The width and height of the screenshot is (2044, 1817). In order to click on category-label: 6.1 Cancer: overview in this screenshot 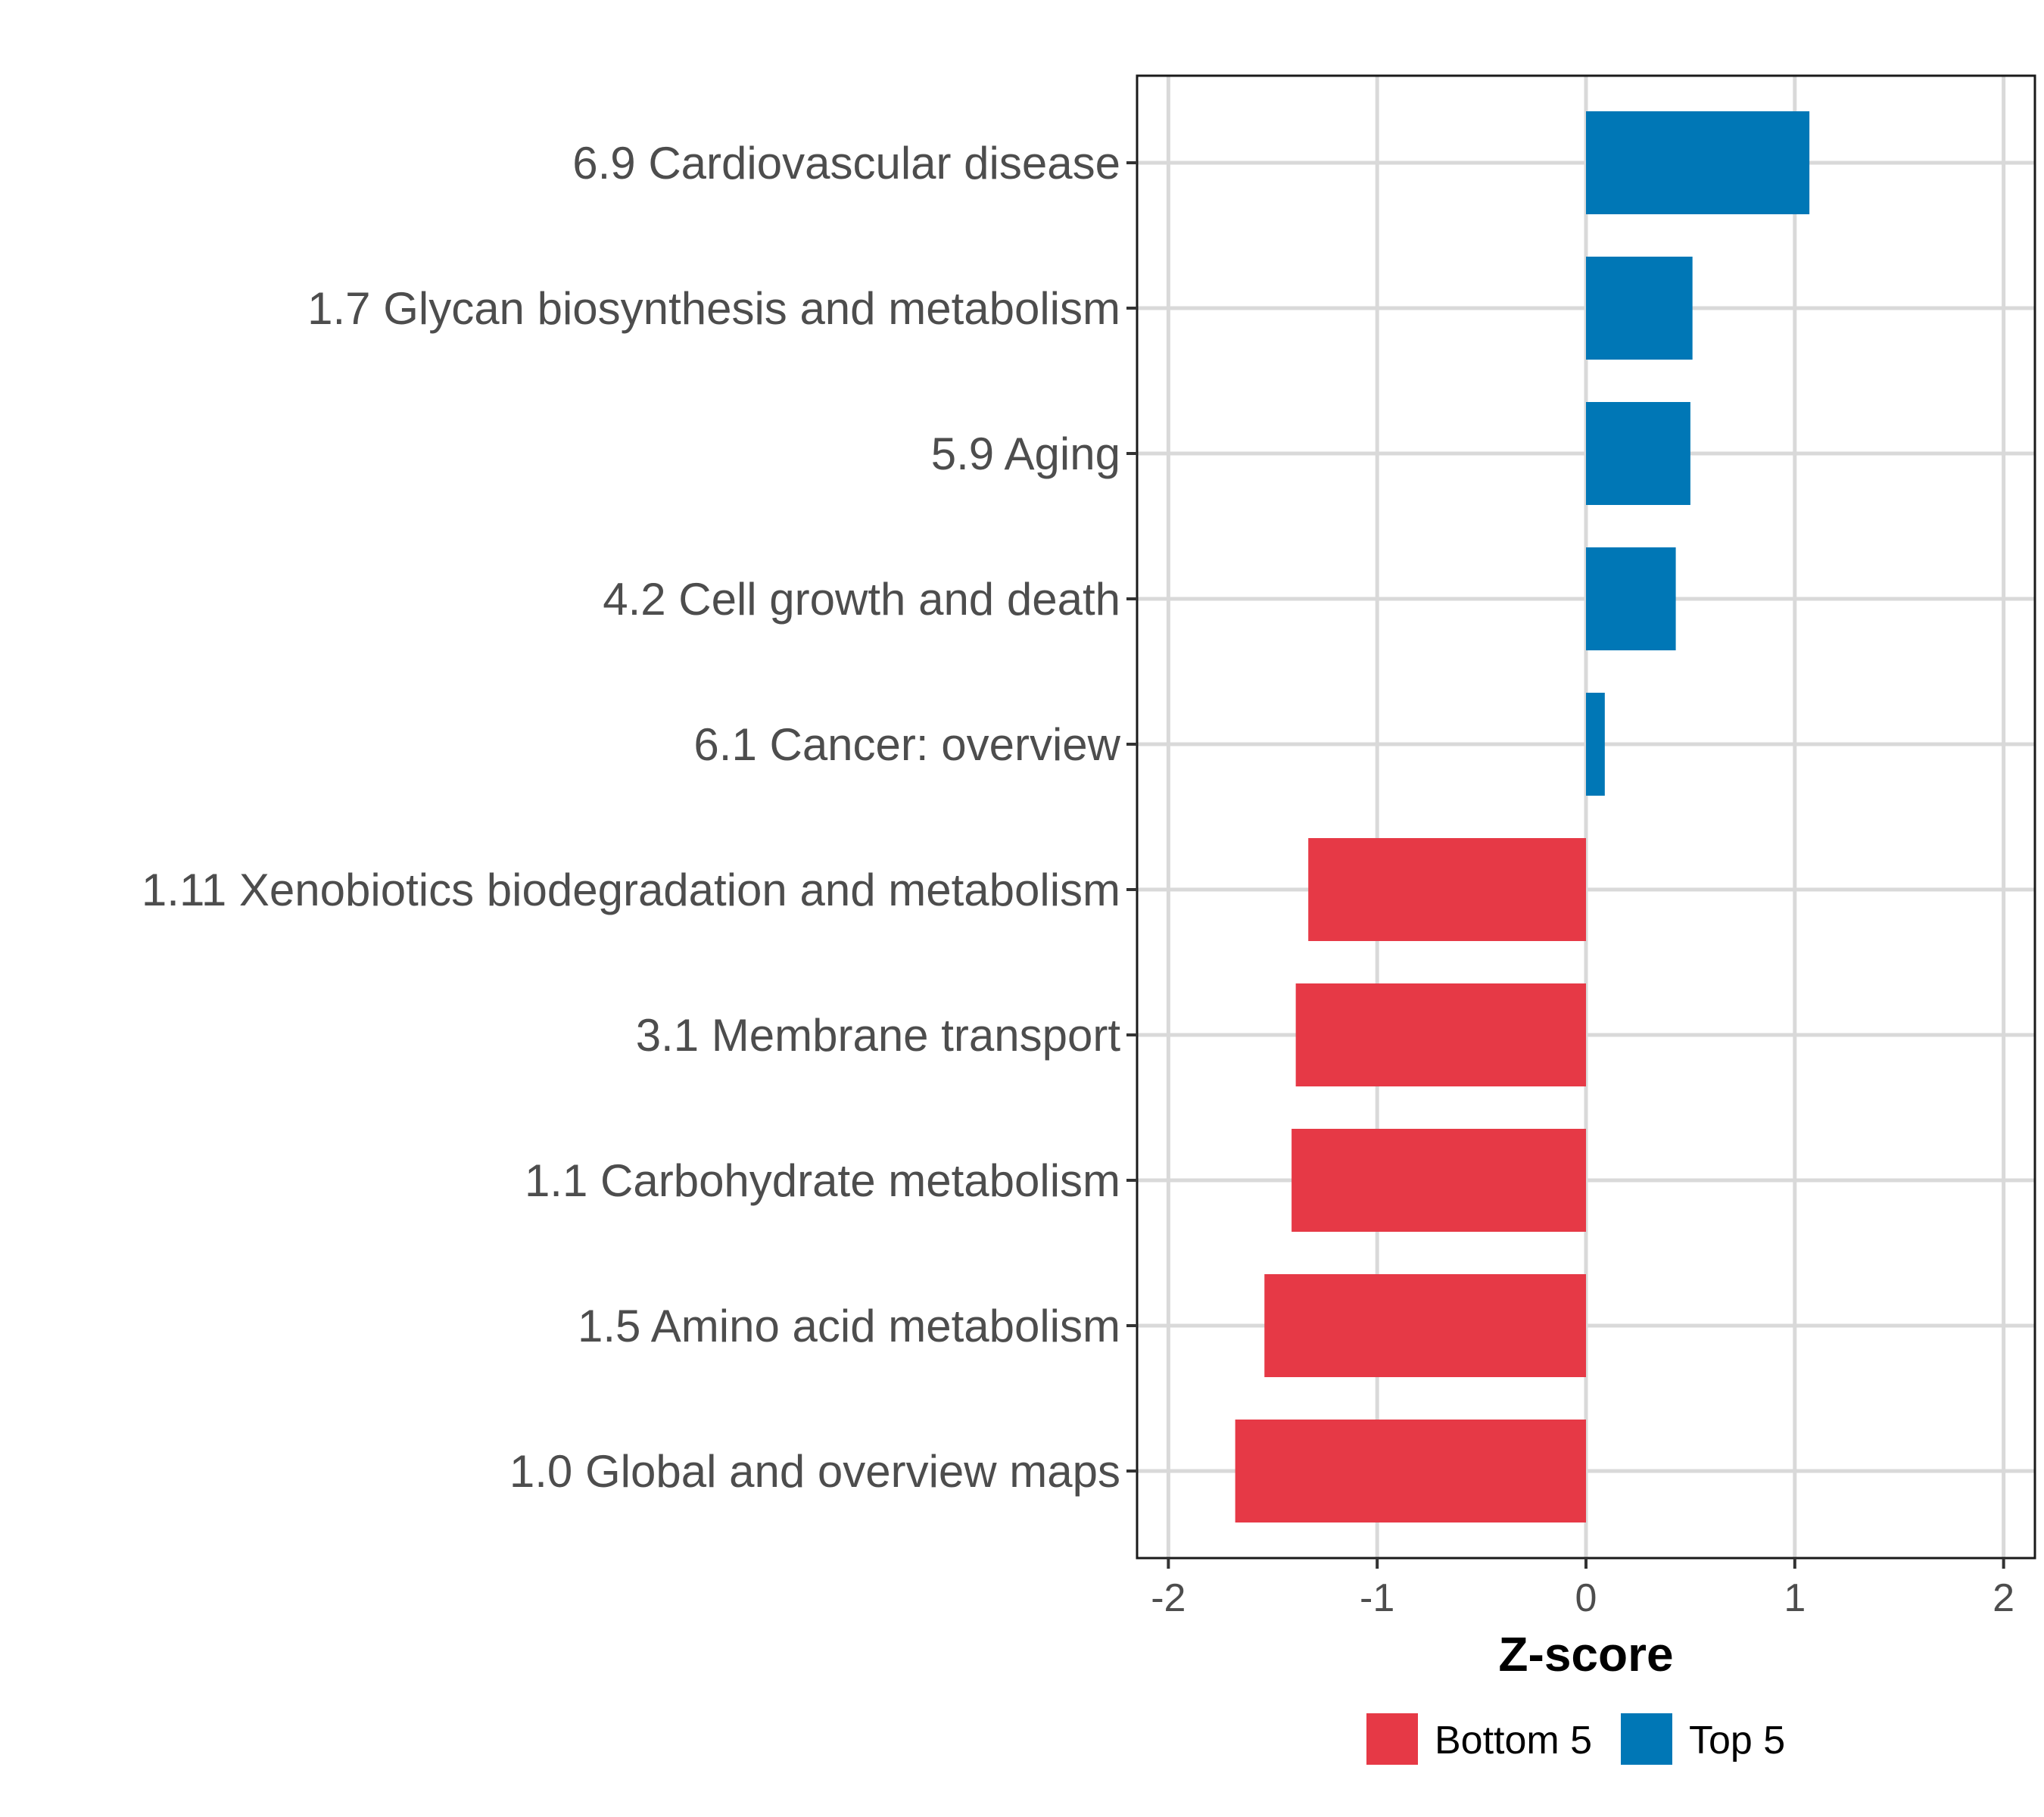, I will do `click(907, 744)`.